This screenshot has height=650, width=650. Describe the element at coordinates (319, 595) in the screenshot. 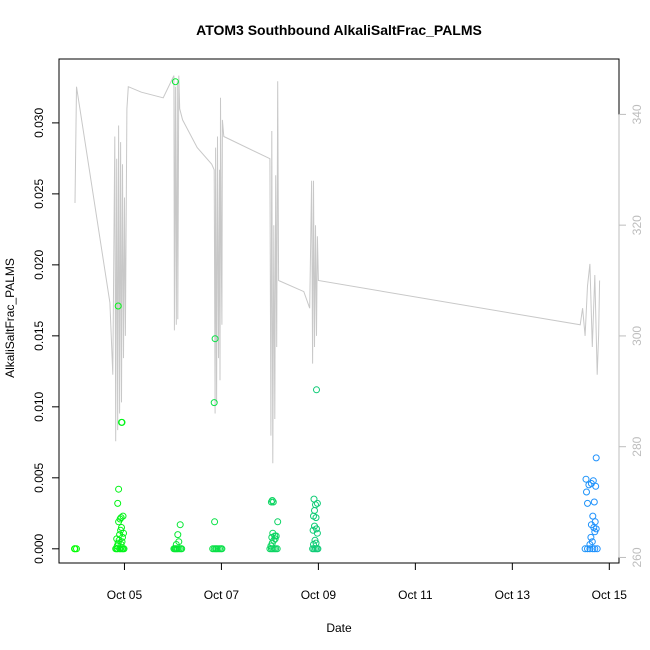

I see `x-tick-label: Oct 09` at that location.